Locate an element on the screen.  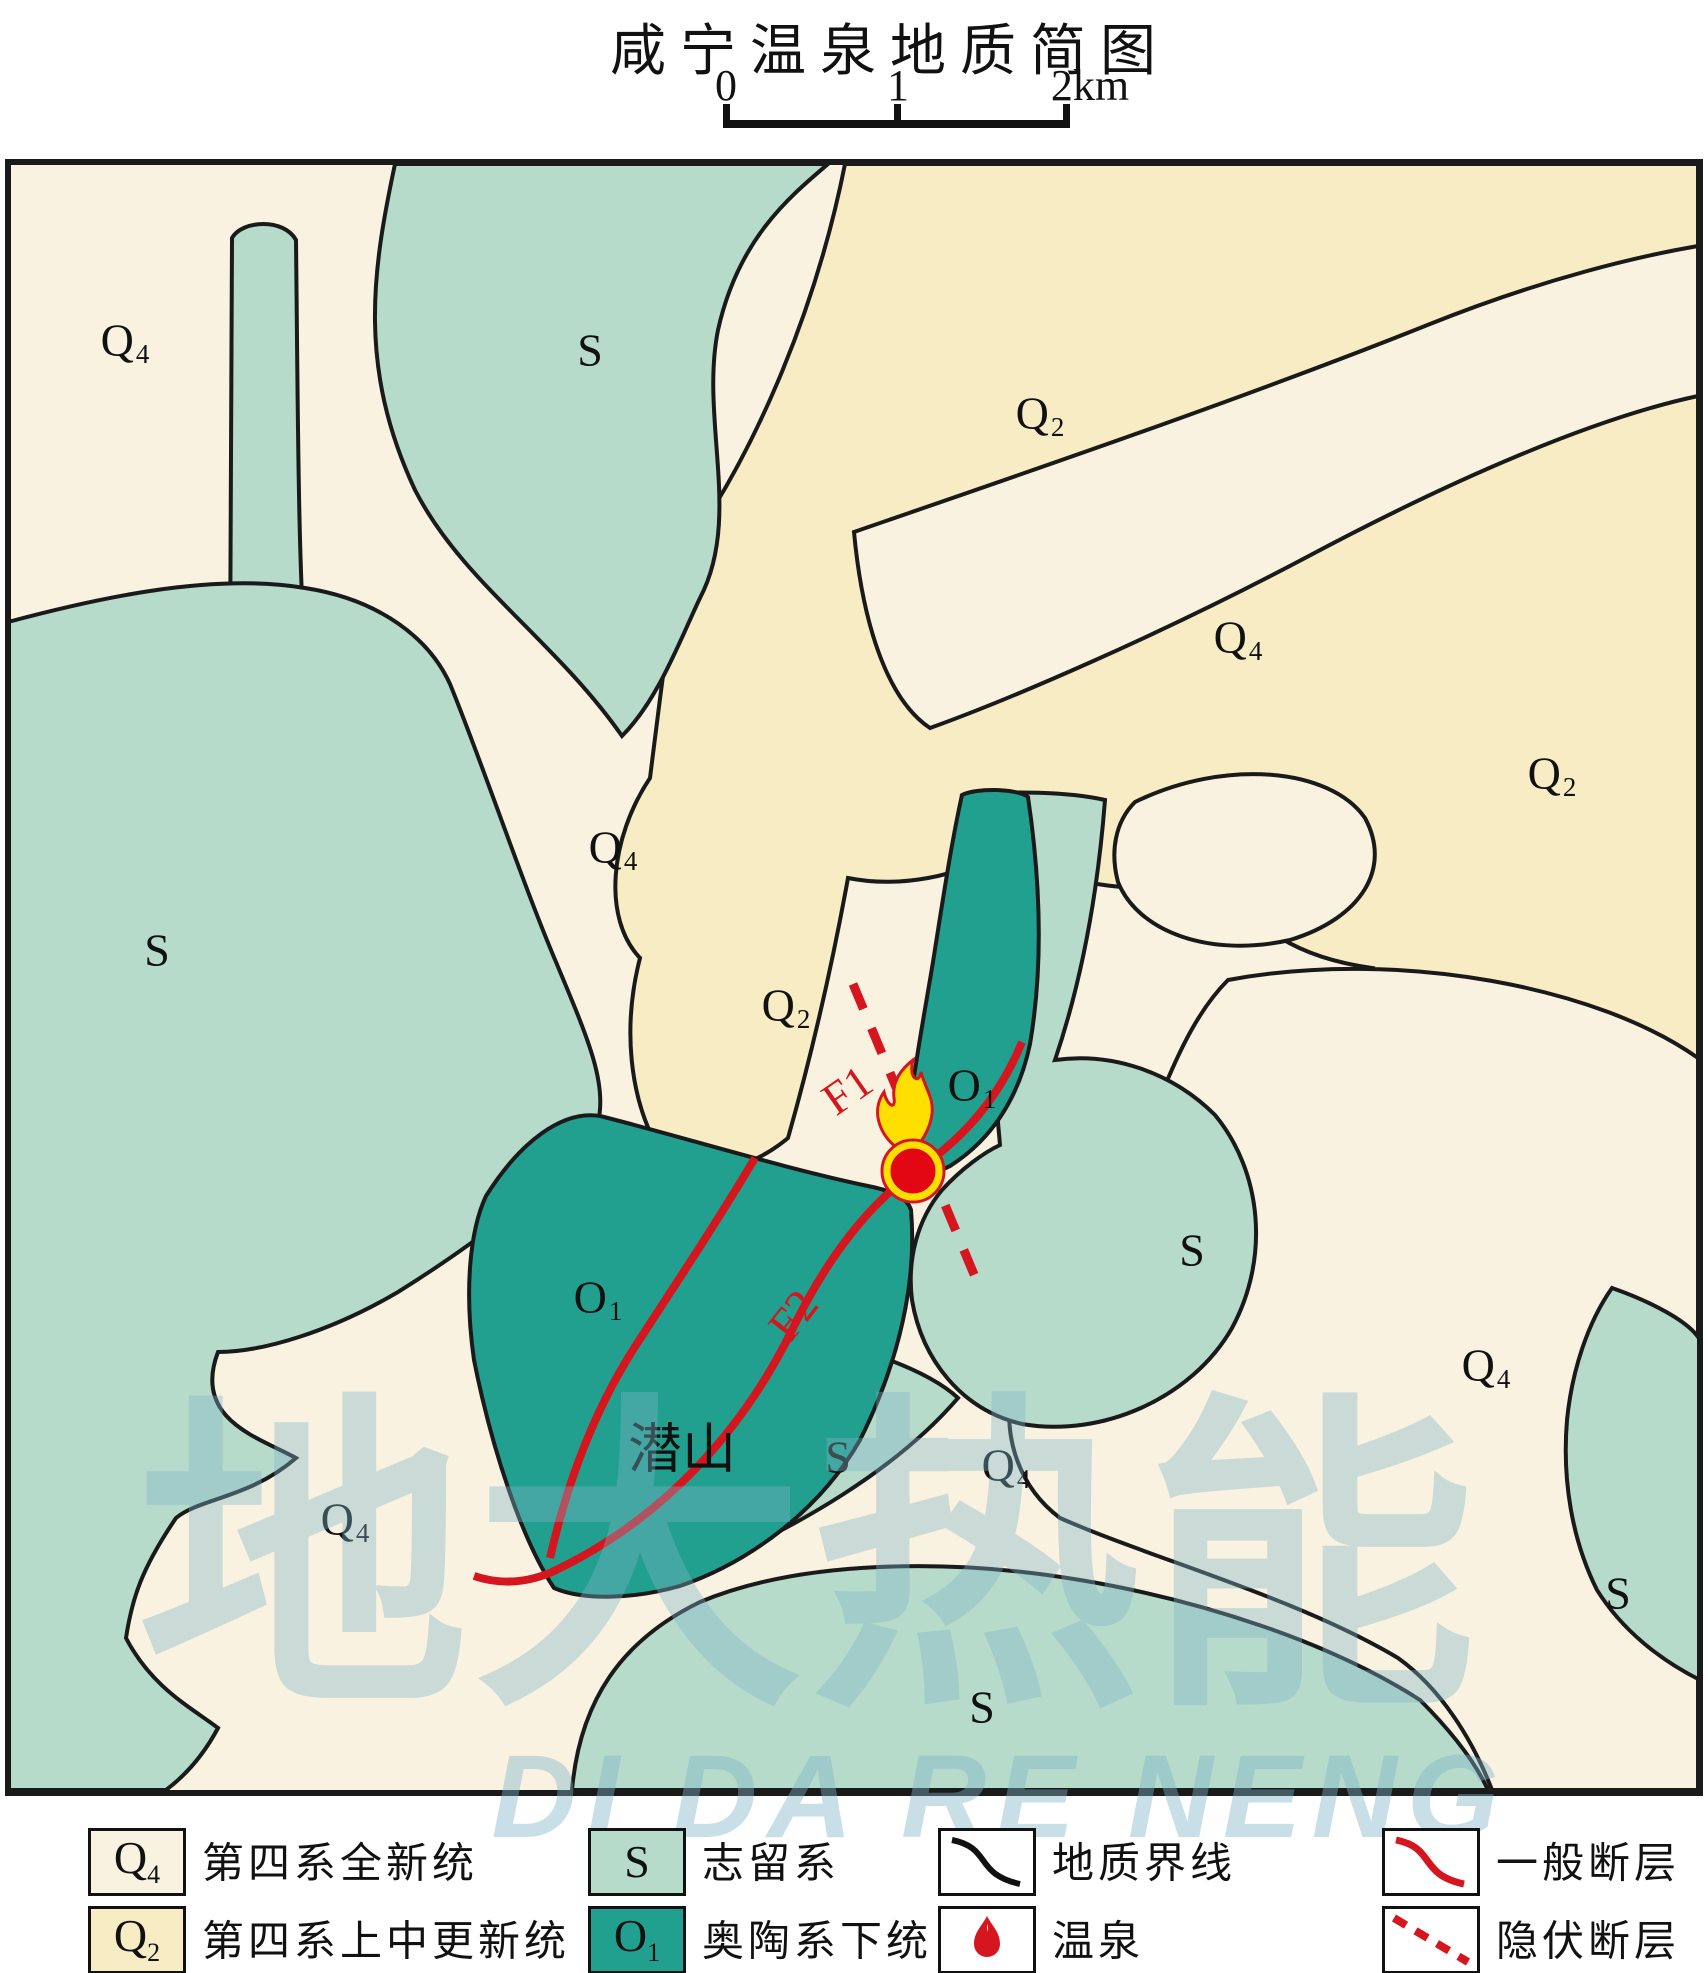
region-o1-main is located at coordinates (691, 1356).